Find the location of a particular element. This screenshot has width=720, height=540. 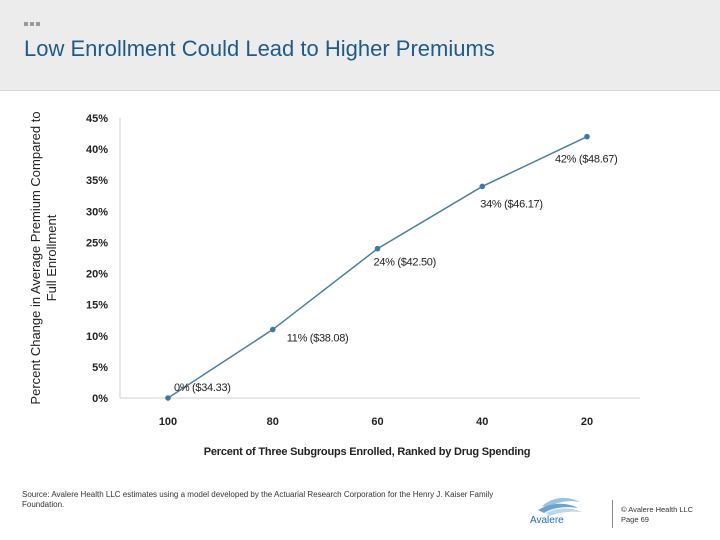

y-tick-label: 5% is located at coordinates (100, 368).